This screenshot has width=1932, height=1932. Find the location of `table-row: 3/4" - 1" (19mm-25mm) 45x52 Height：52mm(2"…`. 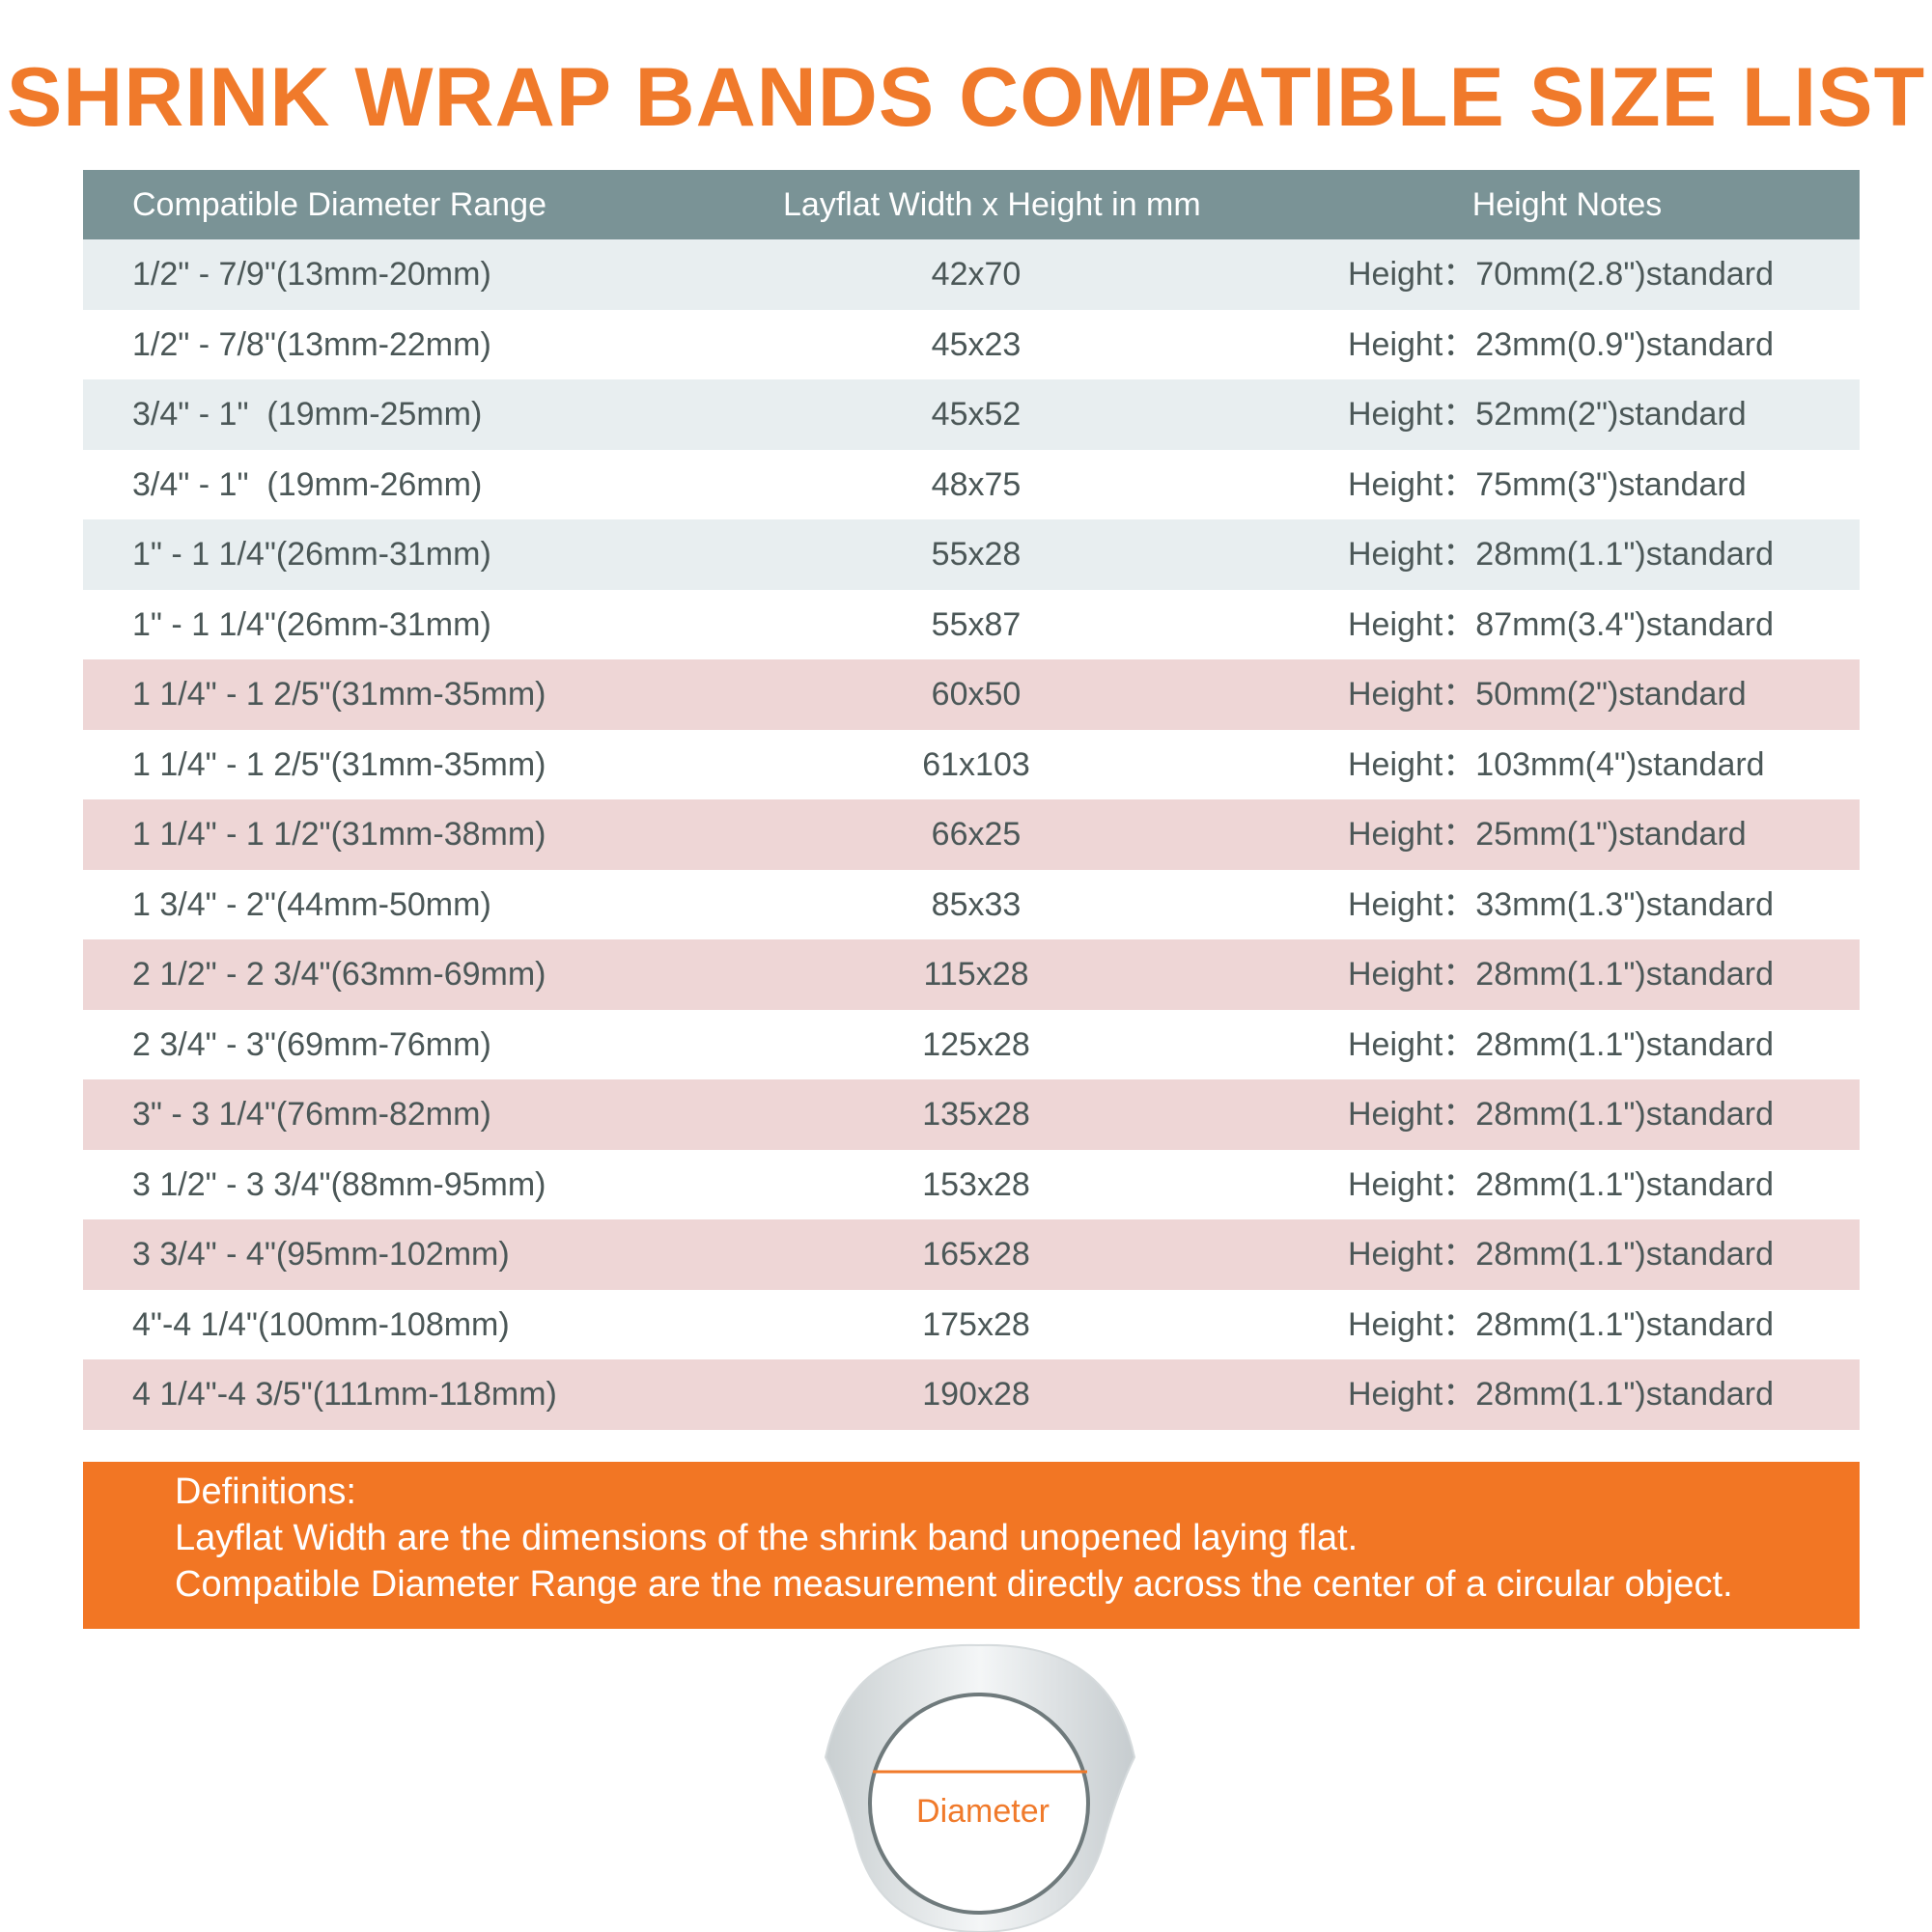

table-row: 3/4" - 1" (19mm-25mm) 45x52 Height：52mm(2"… is located at coordinates (972, 415).